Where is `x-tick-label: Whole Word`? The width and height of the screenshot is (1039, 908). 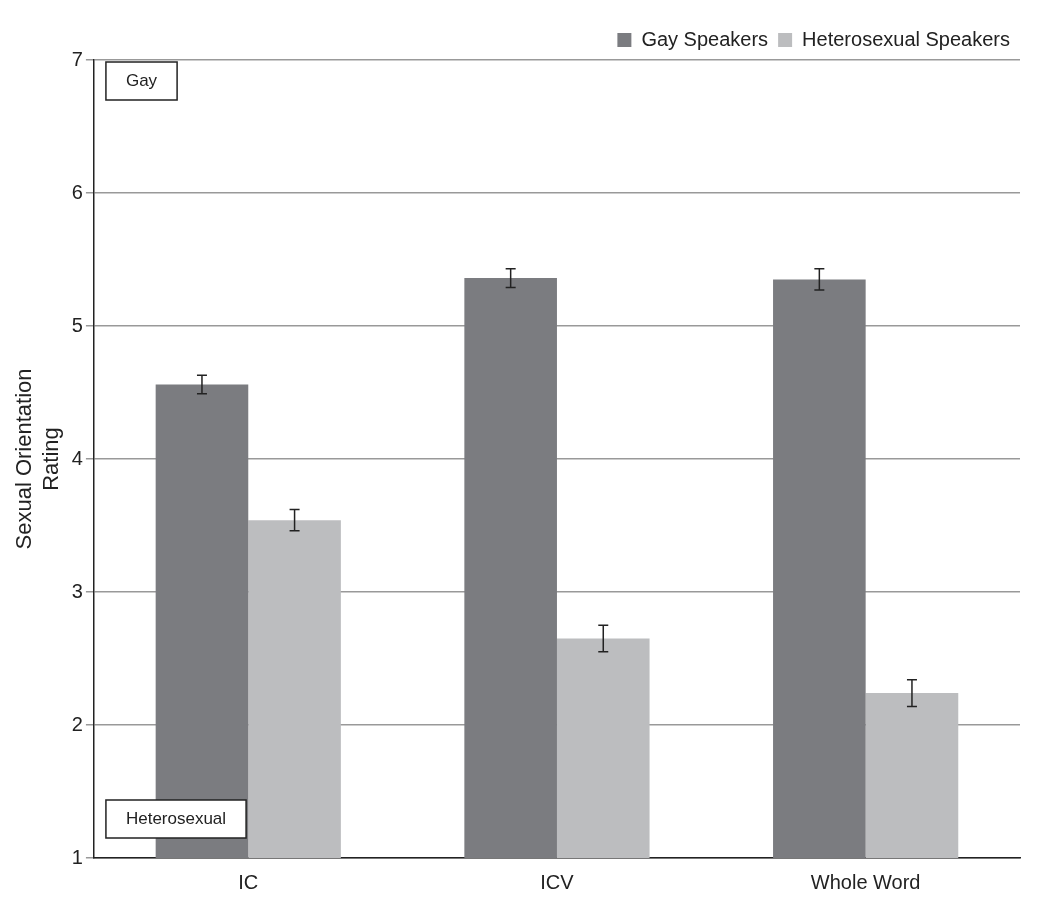 x-tick-label: Whole Word is located at coordinates (865, 881).